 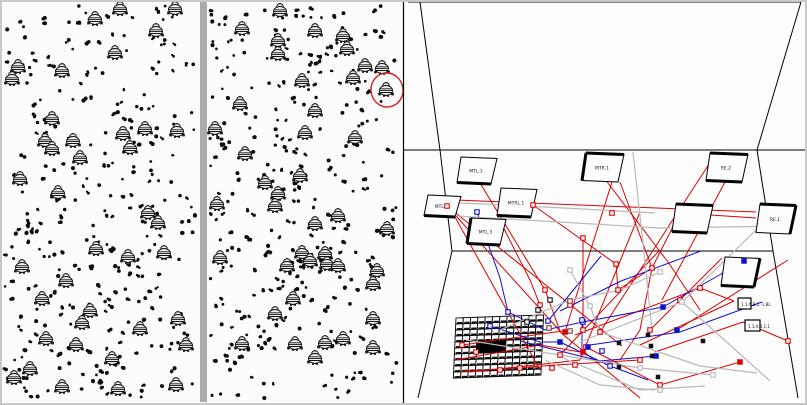 What do you see at coordinates (570, 331) in the screenshot?
I see `network-node-brown` at bounding box center [570, 331].